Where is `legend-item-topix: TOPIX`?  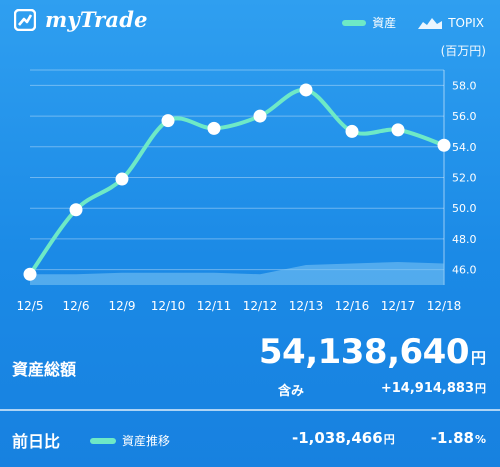
legend-item-topix: TOPIX is located at coordinates (451, 23).